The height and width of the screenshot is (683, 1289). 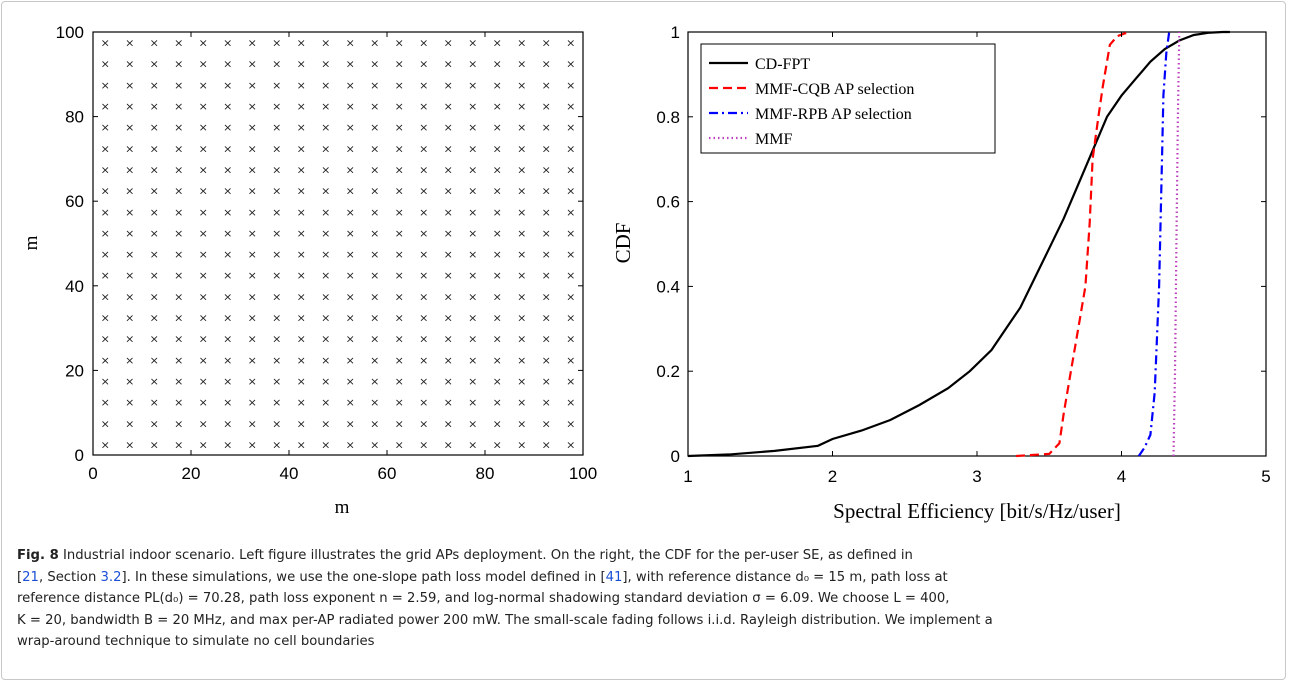 I want to click on y-tick-label: 0.8, so click(x=668, y=117).